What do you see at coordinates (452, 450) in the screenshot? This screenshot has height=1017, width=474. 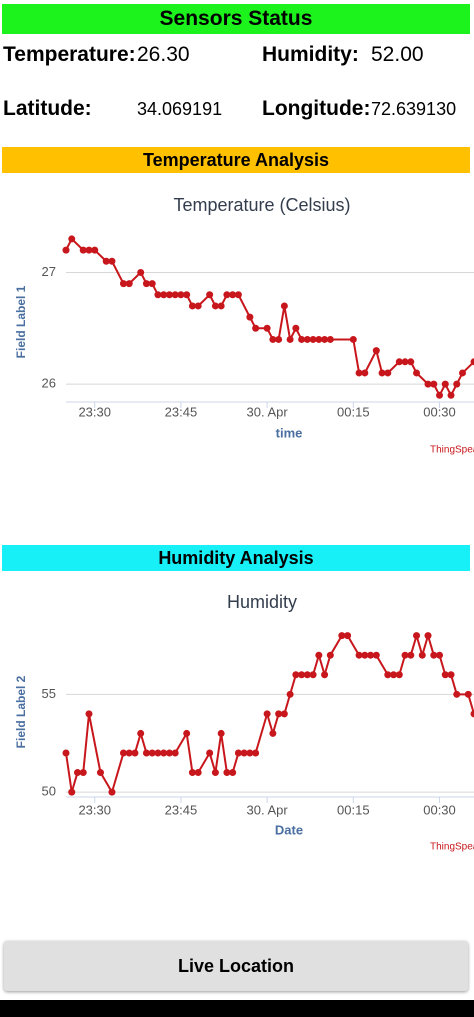 I see `credit: ThingSpeak` at bounding box center [452, 450].